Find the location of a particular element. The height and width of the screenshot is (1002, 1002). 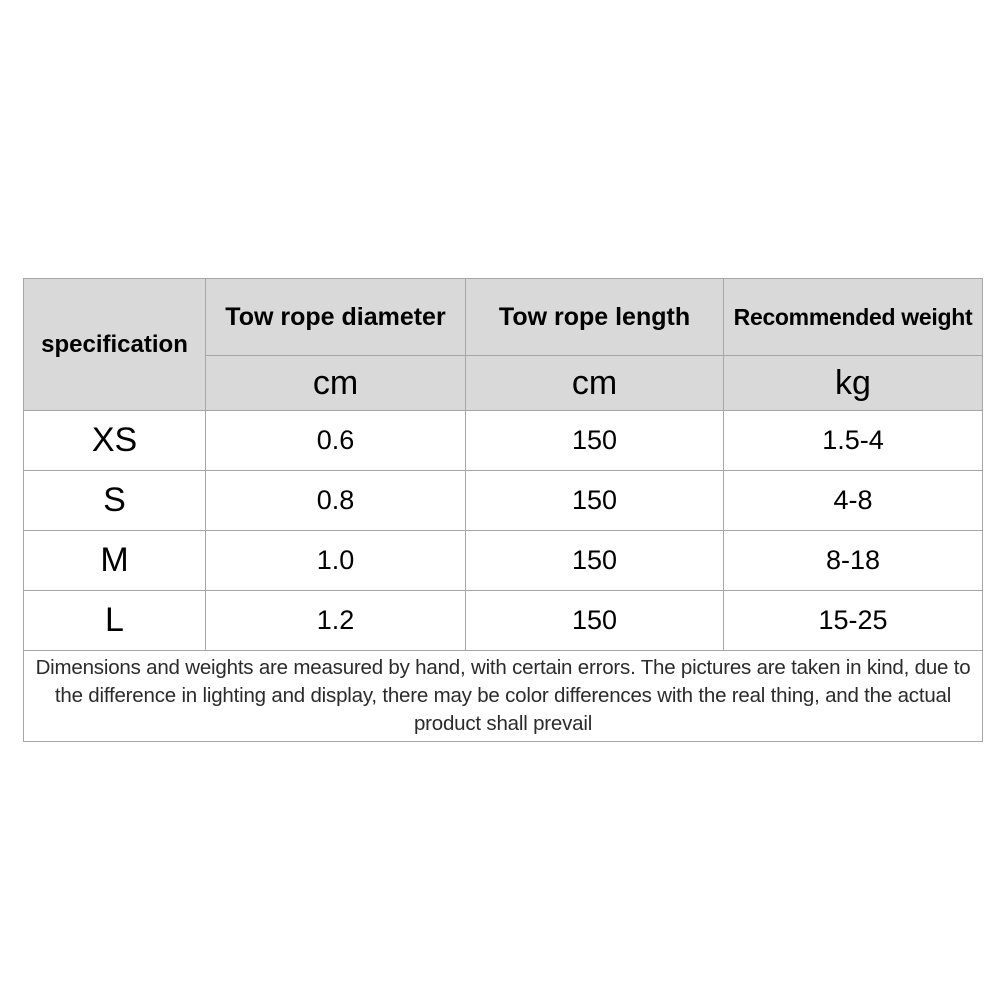

size-label: XS is located at coordinates (114, 440).